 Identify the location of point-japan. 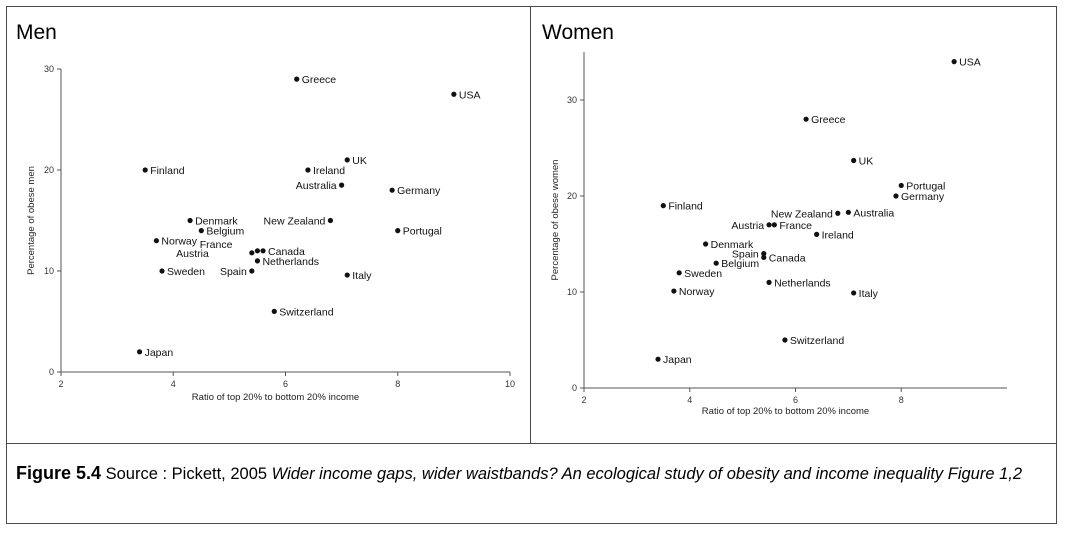
(658, 359).